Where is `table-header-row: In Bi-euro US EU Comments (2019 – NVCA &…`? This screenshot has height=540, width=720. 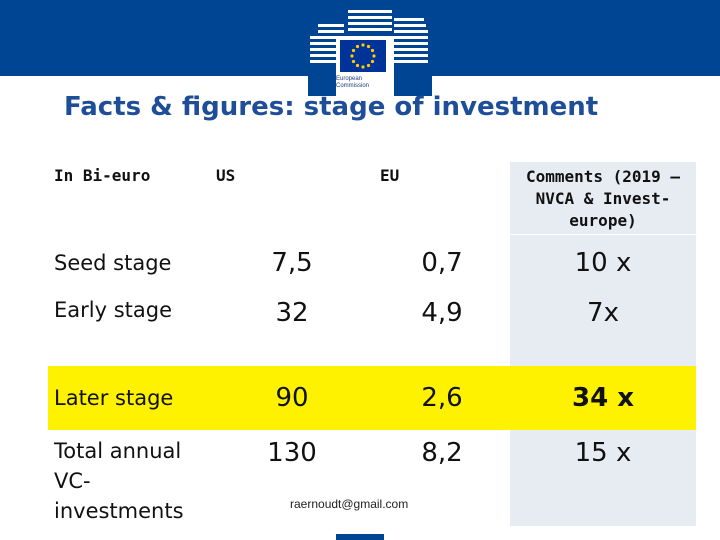
table-header-row: In Bi-euro US EU Comments (2019 – NVCA &… is located at coordinates (372, 198).